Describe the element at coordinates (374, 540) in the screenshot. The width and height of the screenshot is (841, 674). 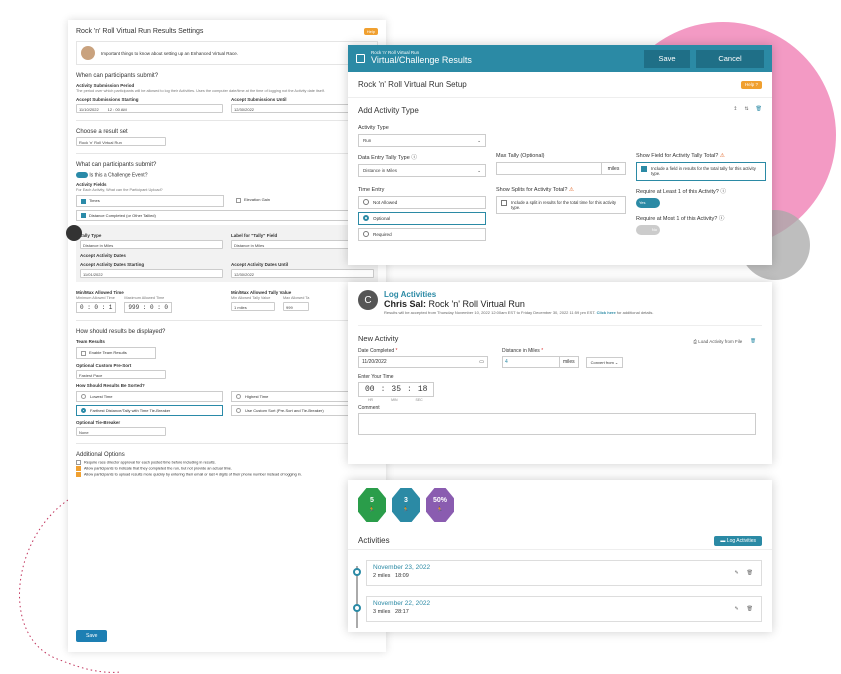
I see `activities-title: Activities` at that location.